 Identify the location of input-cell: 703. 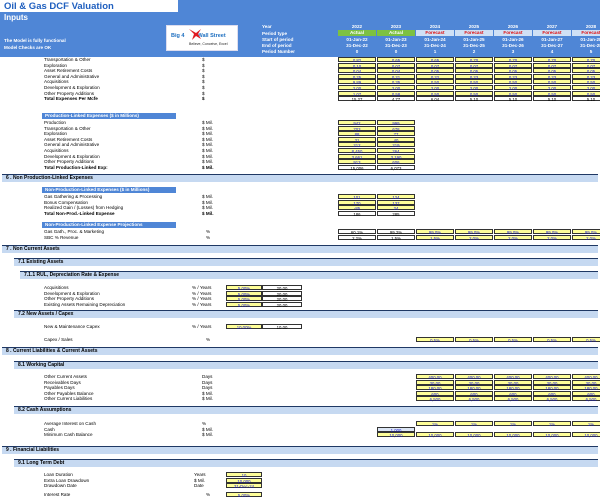
(357, 128).